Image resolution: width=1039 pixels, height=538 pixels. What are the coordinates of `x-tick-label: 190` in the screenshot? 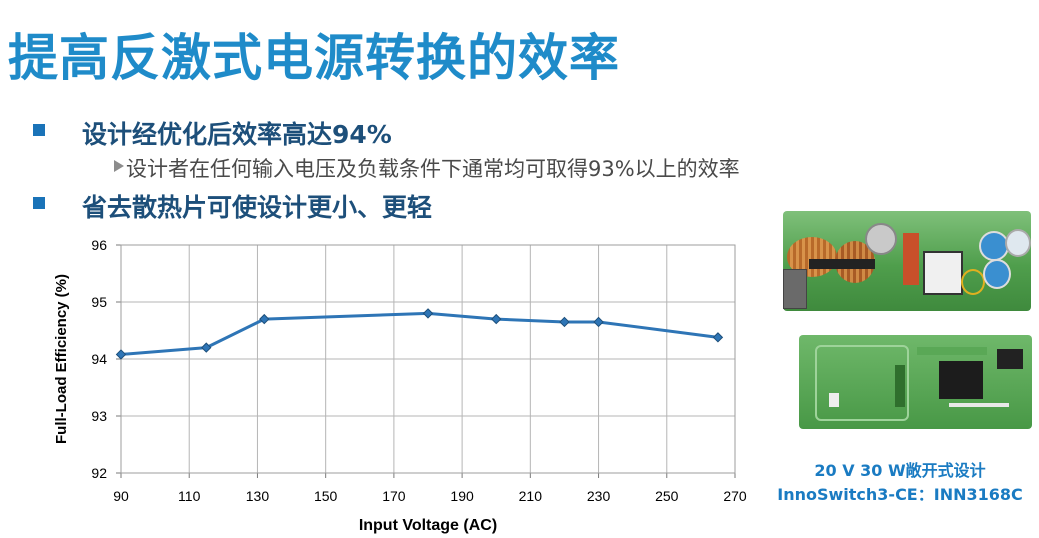 It's located at (462, 496).